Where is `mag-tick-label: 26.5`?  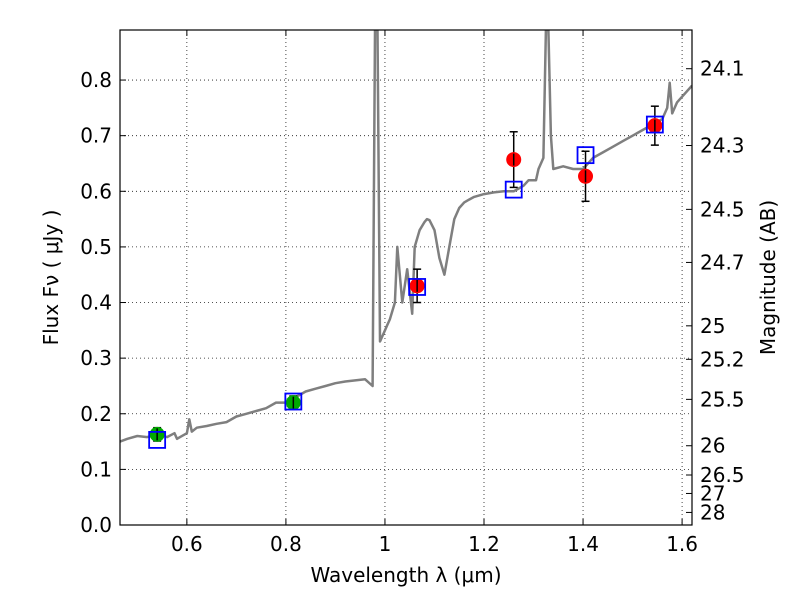 mag-tick-label: 26.5 is located at coordinates (722, 475).